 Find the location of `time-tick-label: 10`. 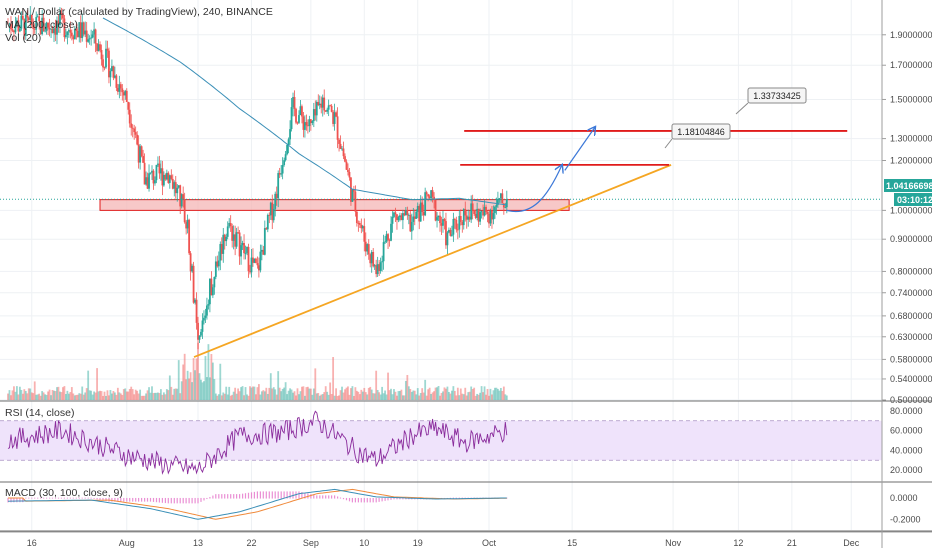

time-tick-label: 10 is located at coordinates (364, 543).